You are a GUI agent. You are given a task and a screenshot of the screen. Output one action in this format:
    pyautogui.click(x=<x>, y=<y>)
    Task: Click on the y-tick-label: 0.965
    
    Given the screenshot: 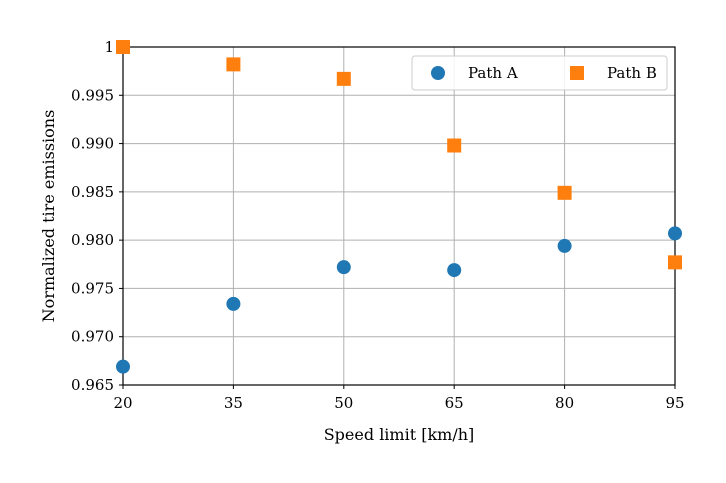 What is the action you would take?
    pyautogui.click(x=92, y=385)
    